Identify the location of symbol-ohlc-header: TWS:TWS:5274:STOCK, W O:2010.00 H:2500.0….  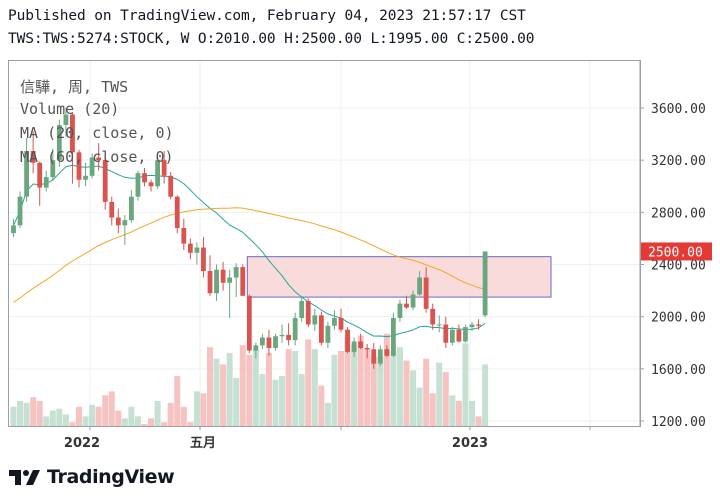
(271, 39).